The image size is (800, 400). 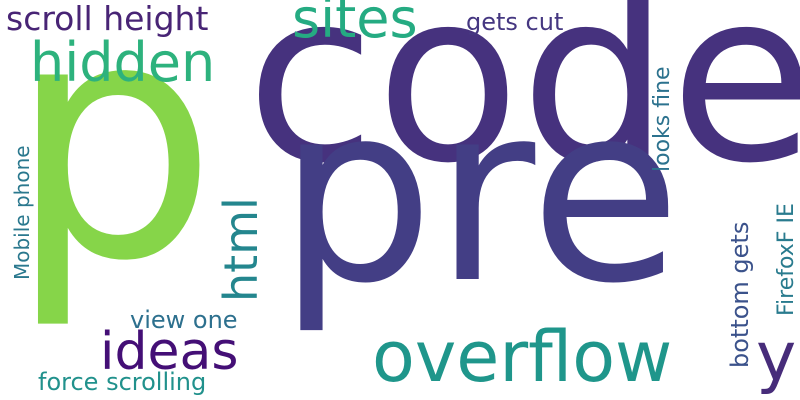 What do you see at coordinates (22, 212) in the screenshot?
I see `word-mobile-phone: Mobile phone` at bounding box center [22, 212].